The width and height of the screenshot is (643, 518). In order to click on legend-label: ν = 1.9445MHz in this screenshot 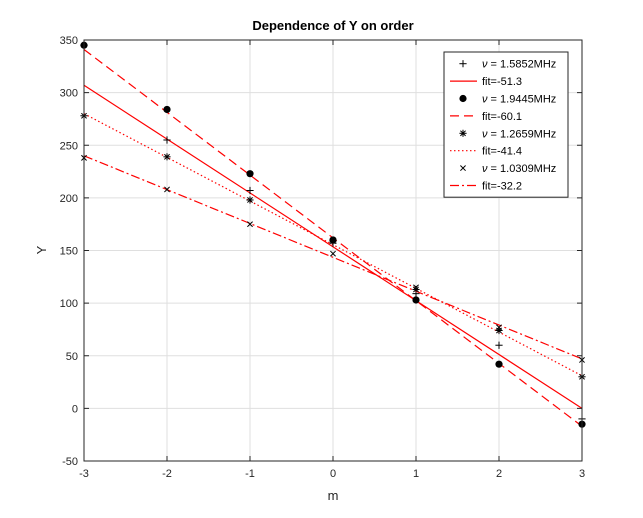, I will do `click(519, 100)`.